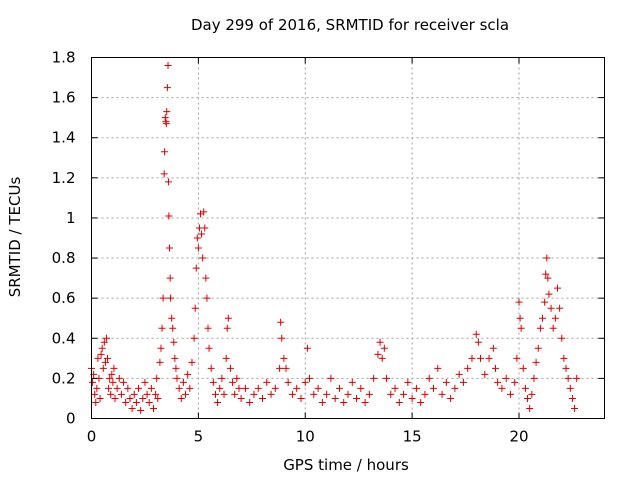 Image resolution: width=640 pixels, height=480 pixels. I want to click on y-tick-label: 0, so click(71, 419).